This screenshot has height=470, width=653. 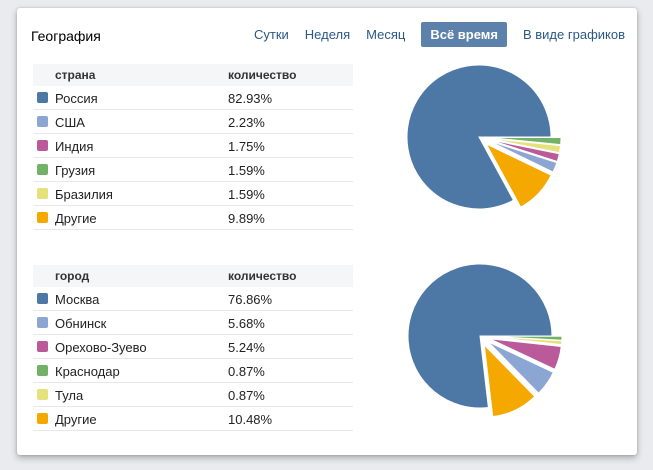 I want to click on row-label: Бразилия, so click(x=84, y=194).